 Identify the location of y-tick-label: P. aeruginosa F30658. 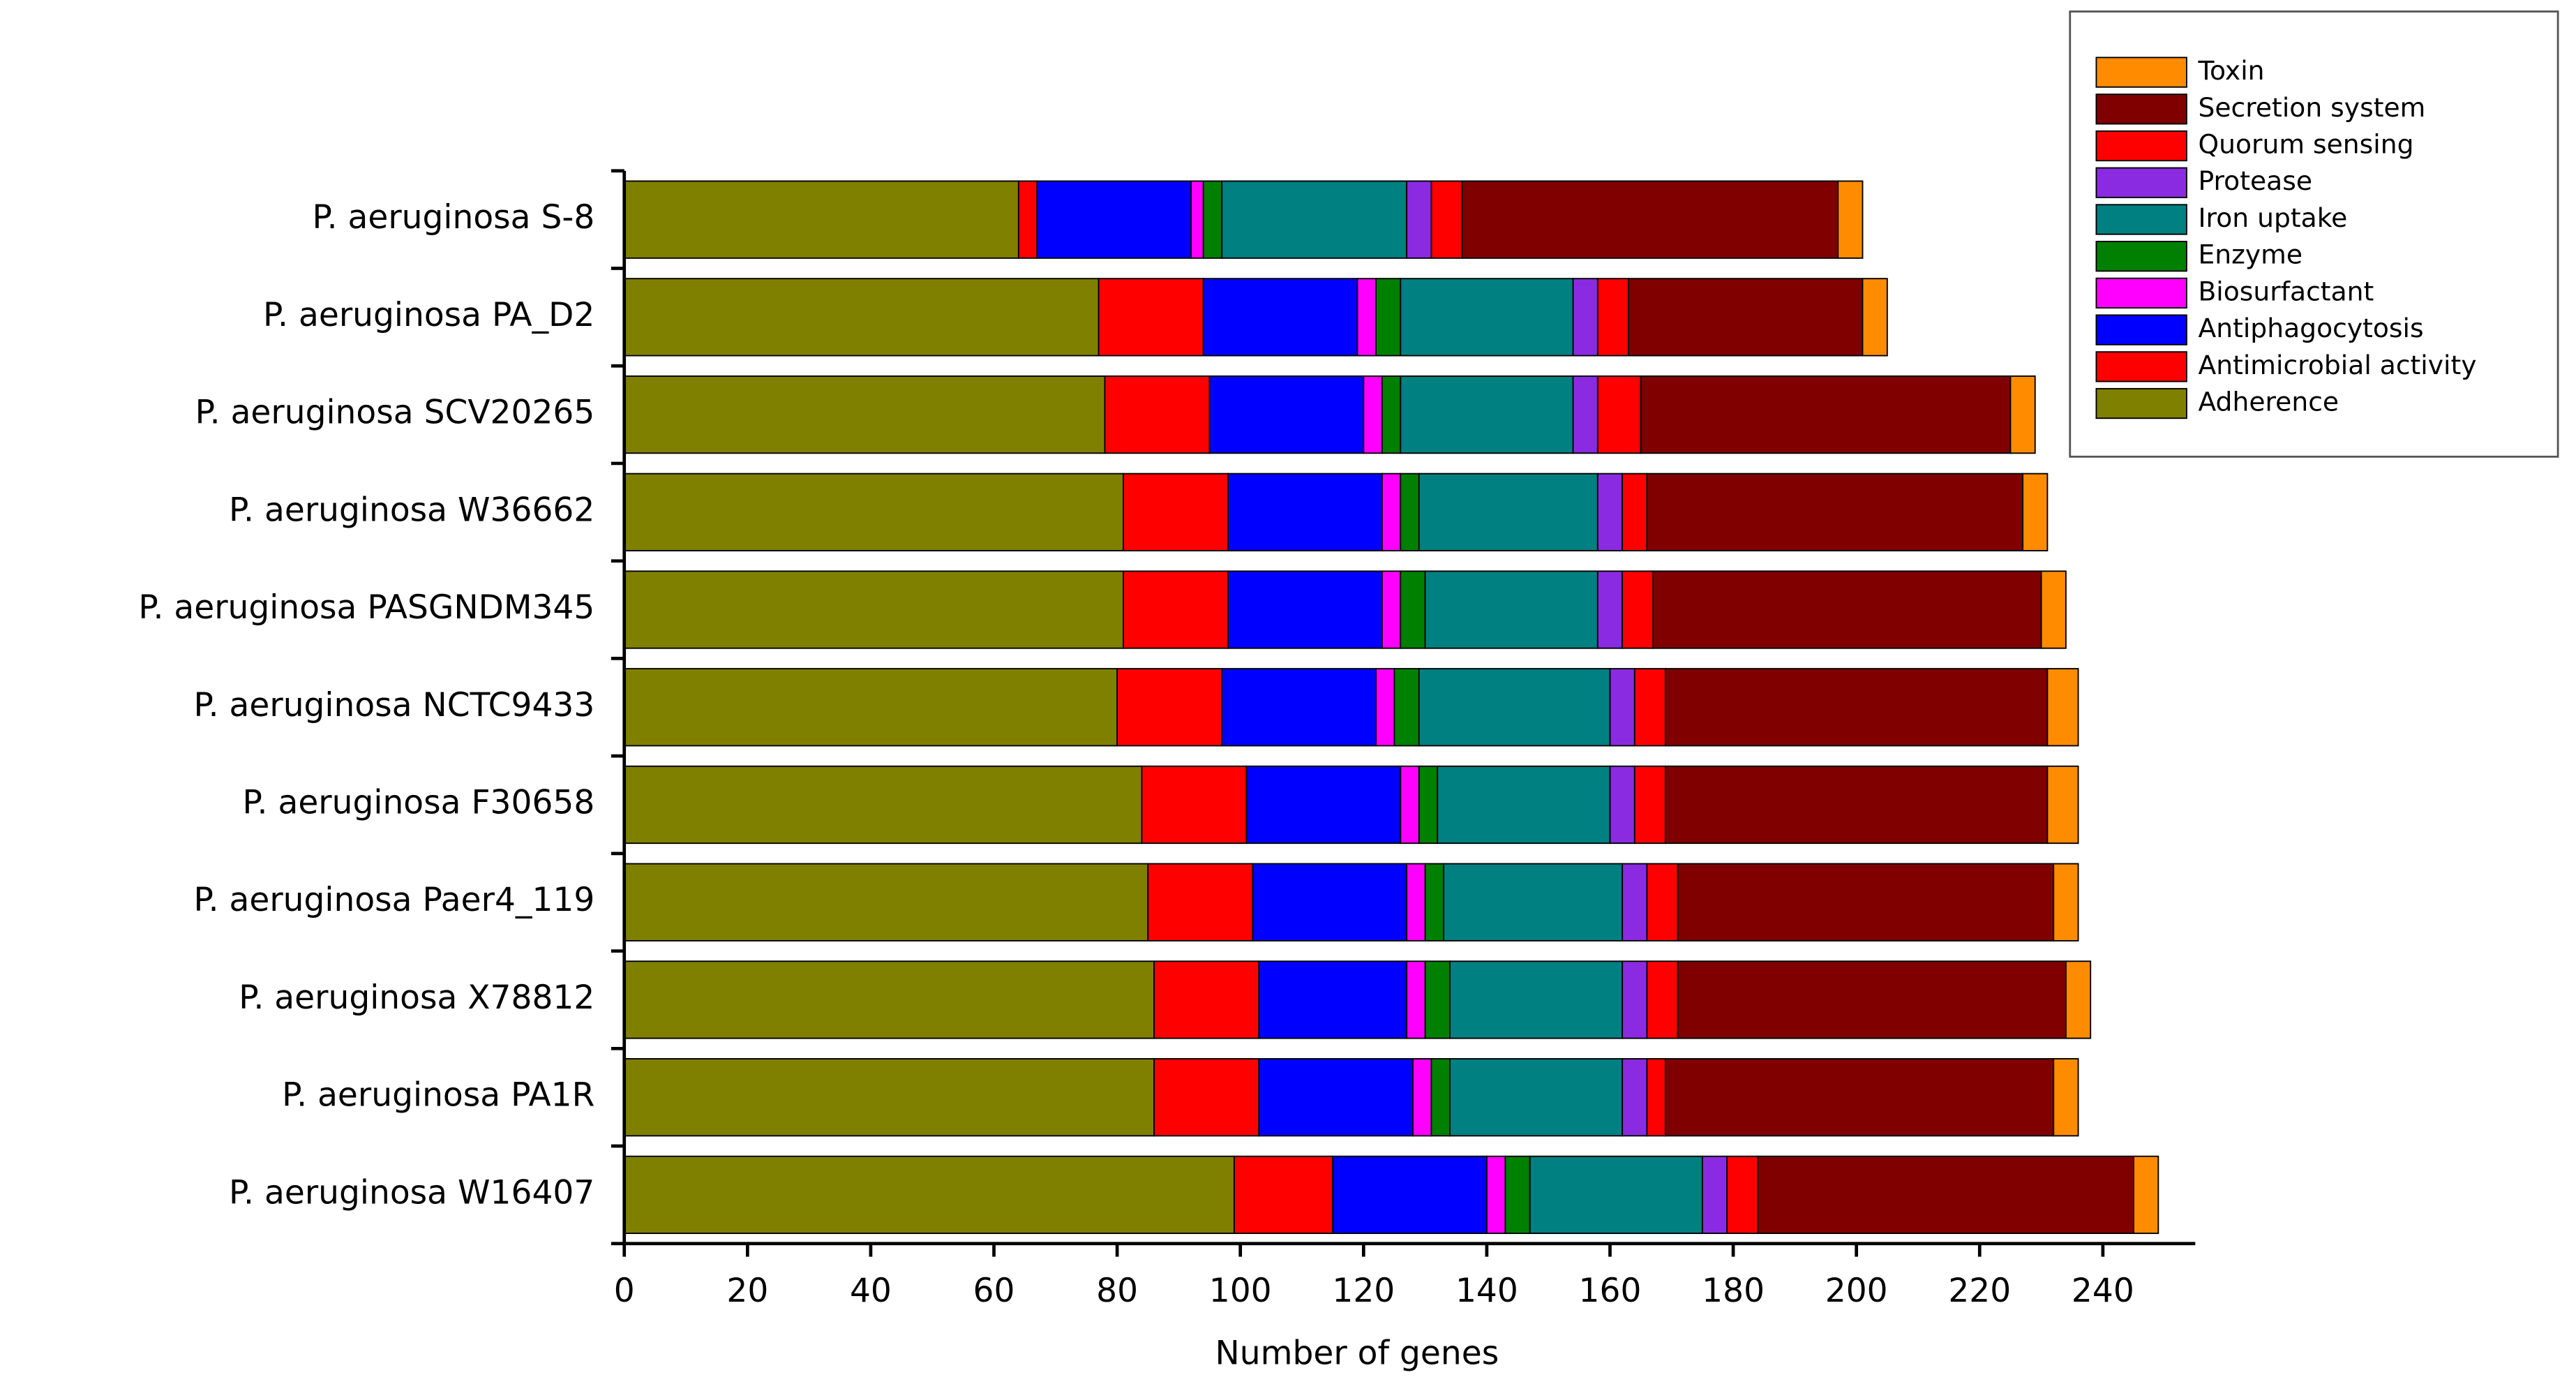
(418, 802).